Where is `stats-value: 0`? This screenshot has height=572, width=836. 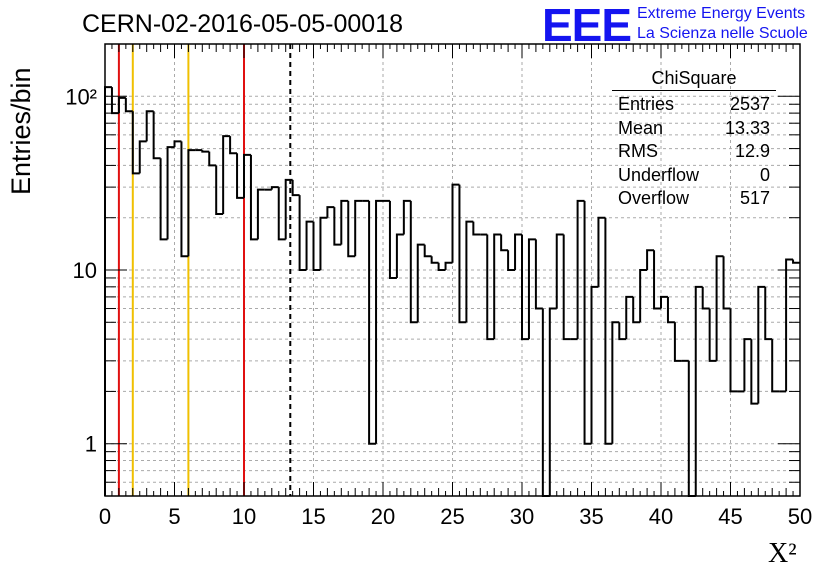
stats-value: 0 is located at coordinates (764, 174).